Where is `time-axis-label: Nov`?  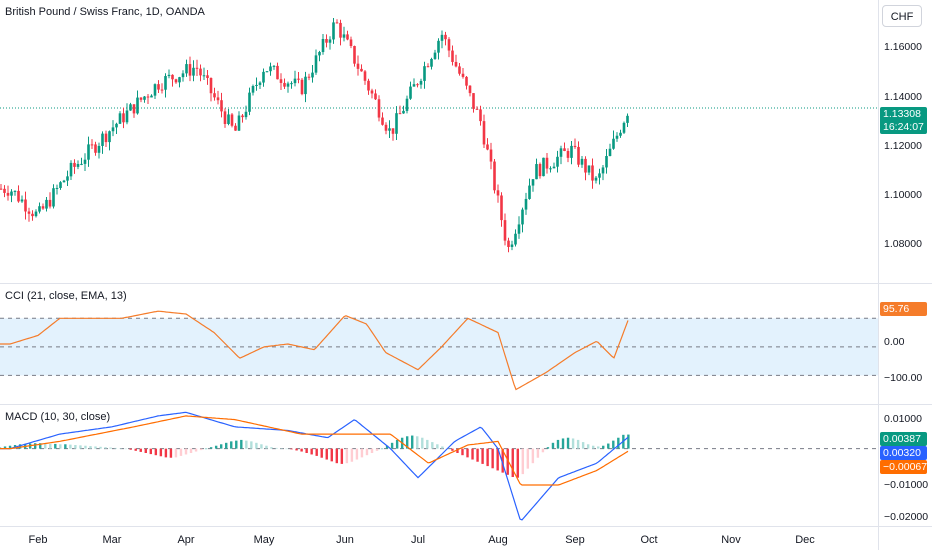 time-axis-label: Nov is located at coordinates (731, 540).